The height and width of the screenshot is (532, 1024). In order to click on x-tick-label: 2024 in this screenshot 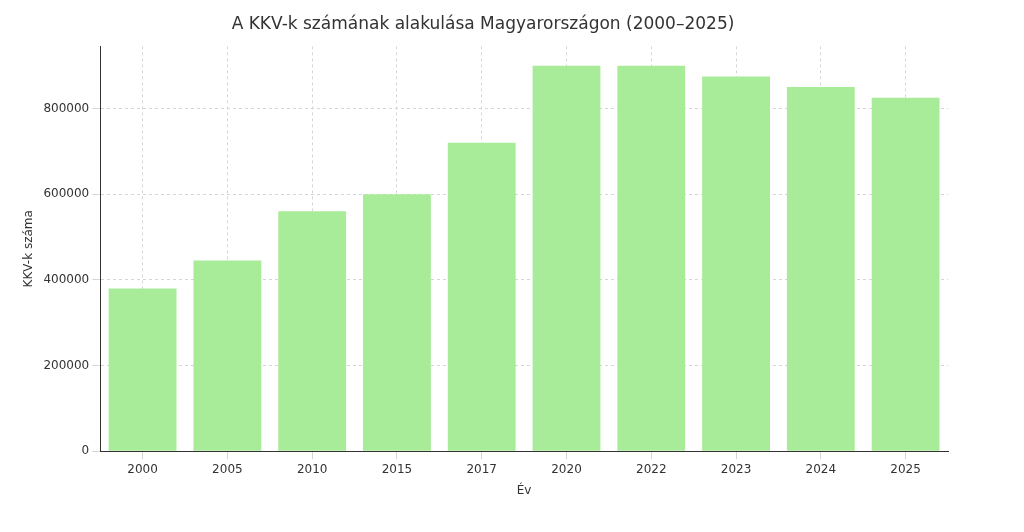, I will do `click(821, 468)`.